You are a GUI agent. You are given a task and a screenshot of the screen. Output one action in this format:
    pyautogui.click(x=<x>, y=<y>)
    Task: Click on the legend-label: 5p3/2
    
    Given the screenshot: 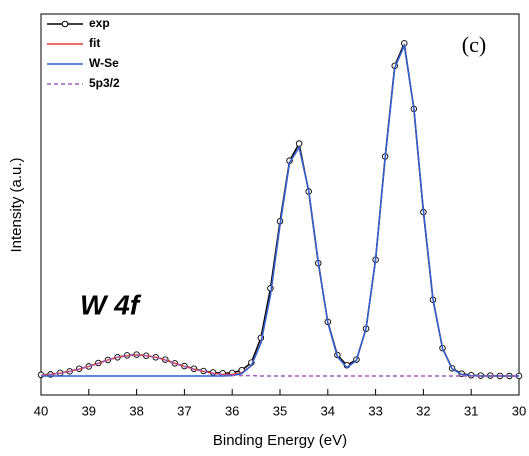 What is the action you would take?
    pyautogui.click(x=104, y=83)
    